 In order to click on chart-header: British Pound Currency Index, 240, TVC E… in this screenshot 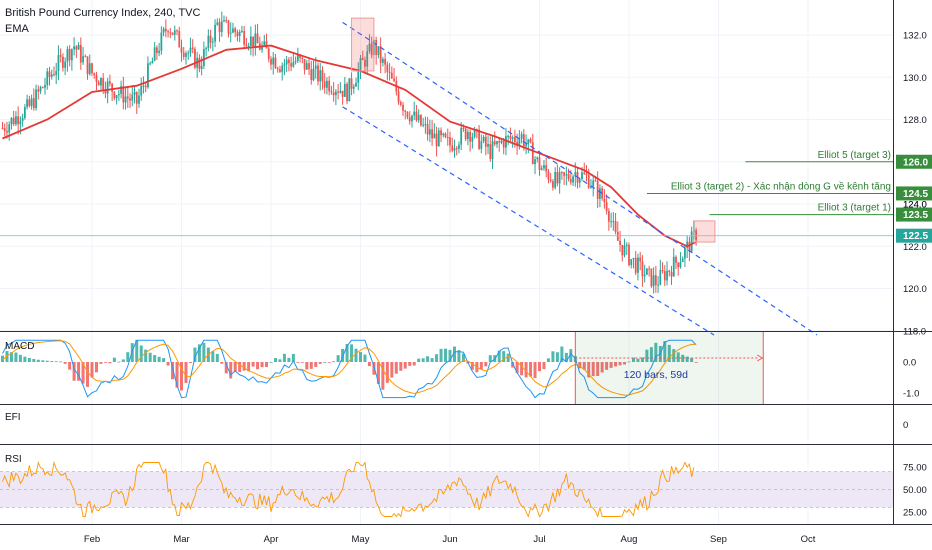, I will do `click(102, 21)`.